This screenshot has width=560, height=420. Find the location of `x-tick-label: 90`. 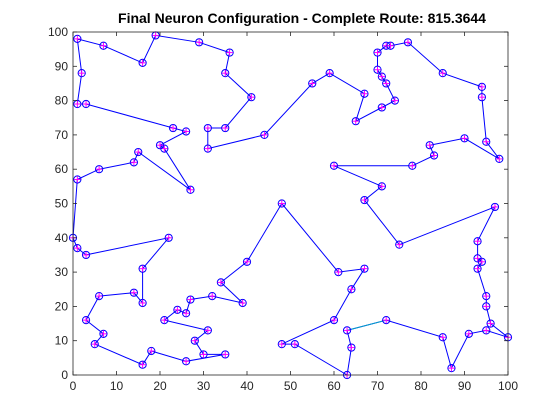

x-tick-label: 90 is located at coordinates (465, 386).